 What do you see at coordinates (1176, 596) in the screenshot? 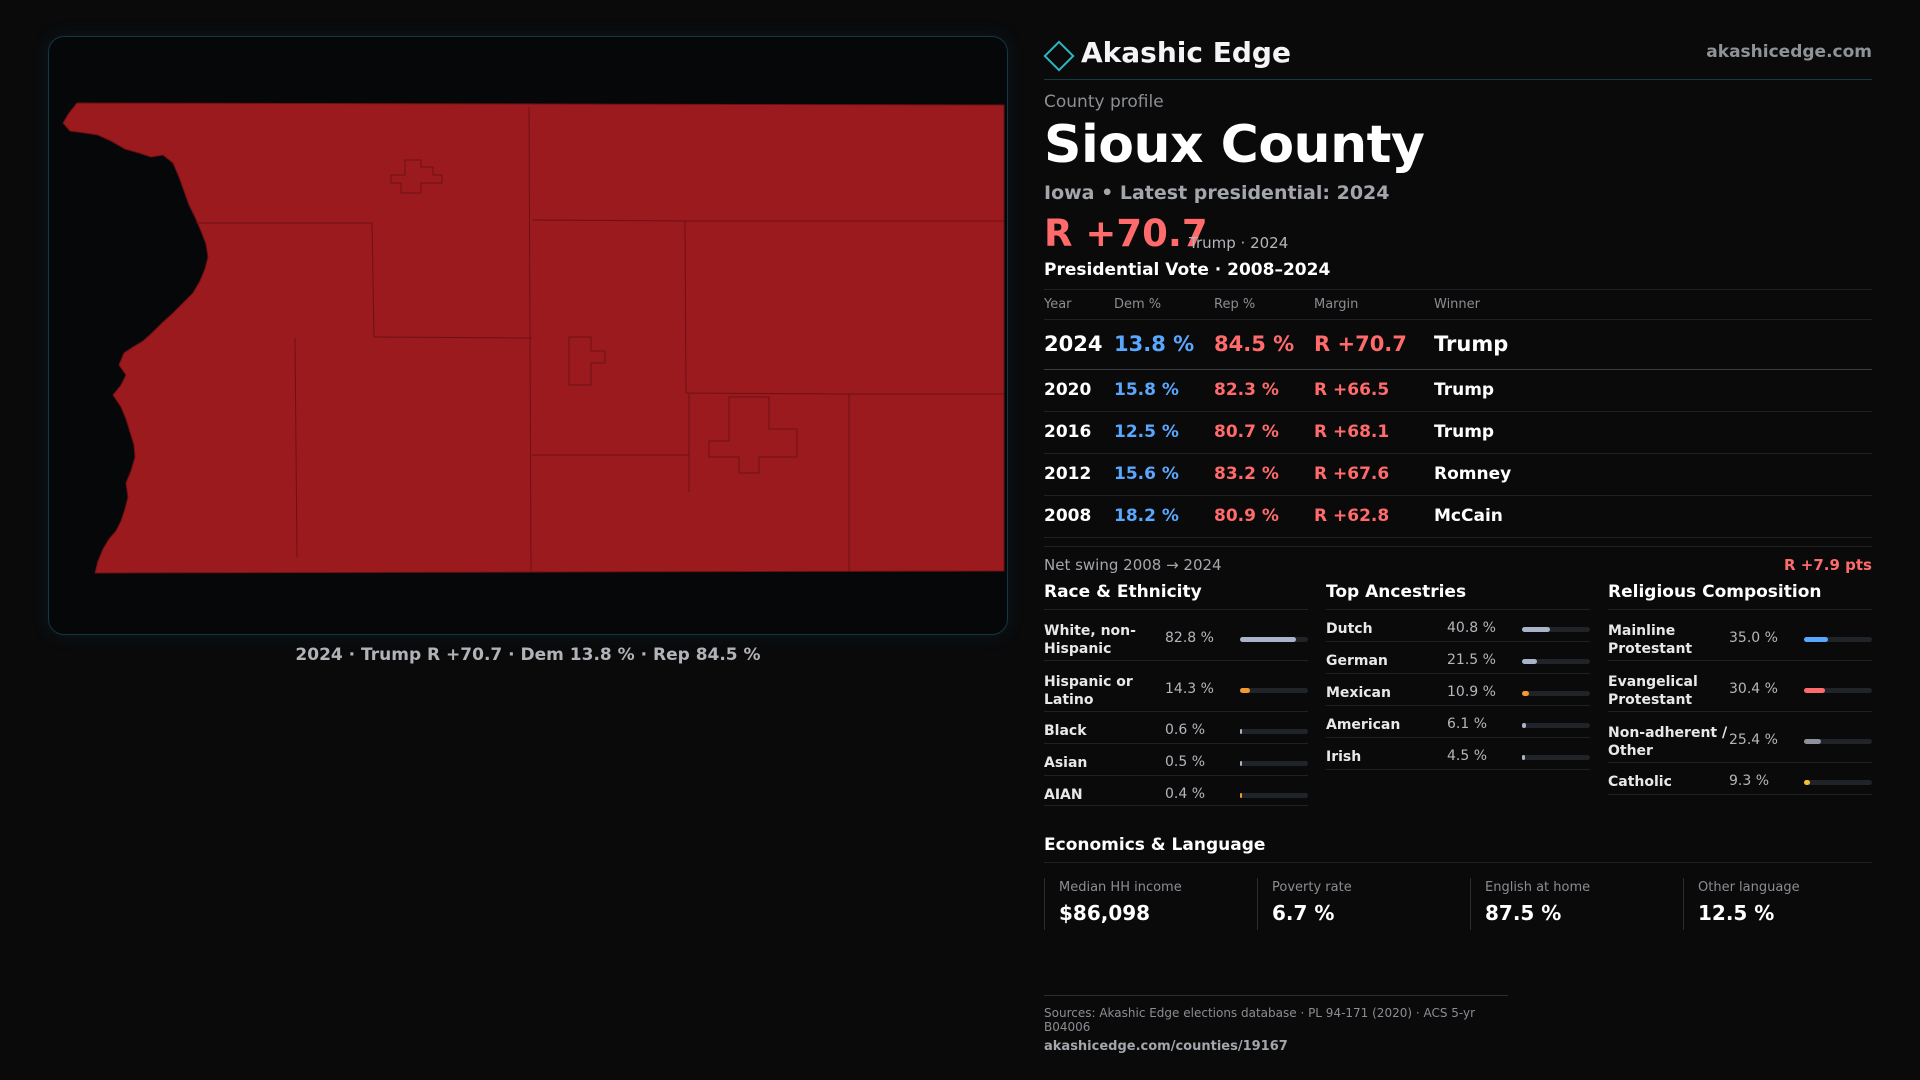
I see `race-title: Race & Ethnicity` at bounding box center [1176, 596].